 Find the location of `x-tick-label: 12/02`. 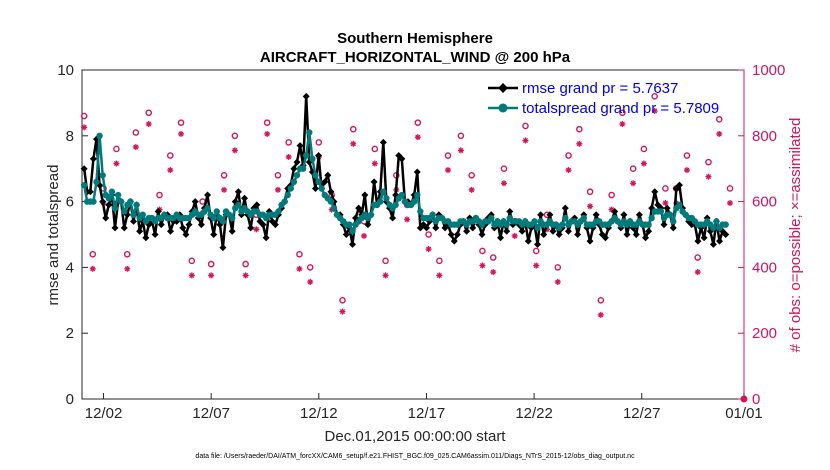

x-tick-label: 12/02 is located at coordinates (104, 413).